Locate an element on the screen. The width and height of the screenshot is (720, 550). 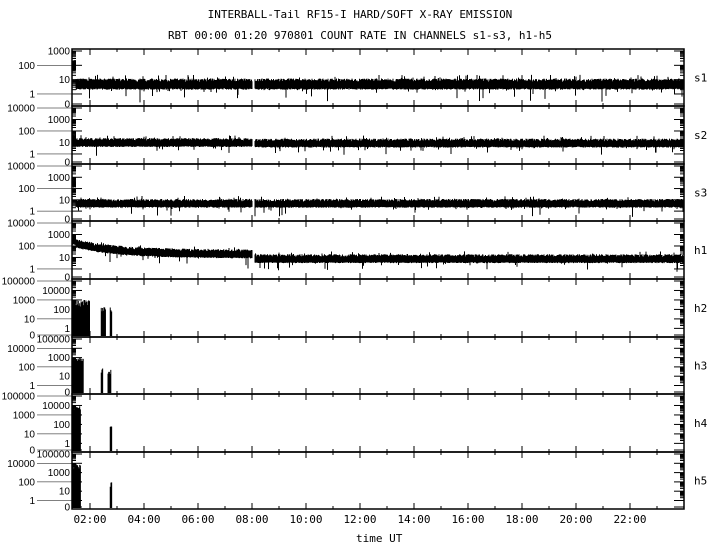
x-tick-label: 02:00 is located at coordinates (89, 519).